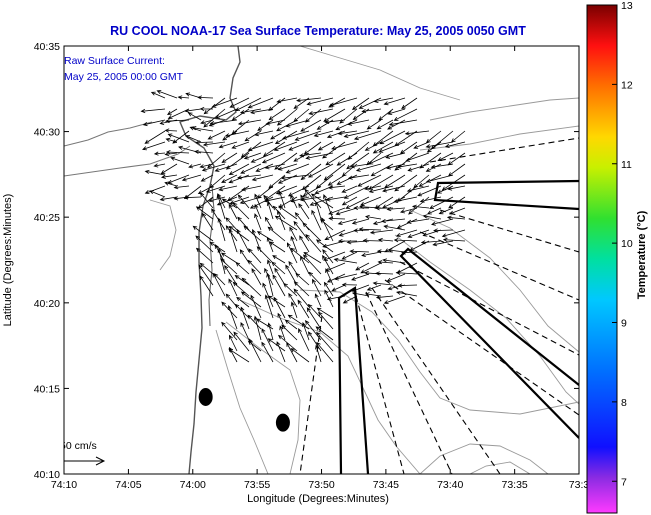  I want to click on colorbar-tick-label-3: 10, so click(627, 244).